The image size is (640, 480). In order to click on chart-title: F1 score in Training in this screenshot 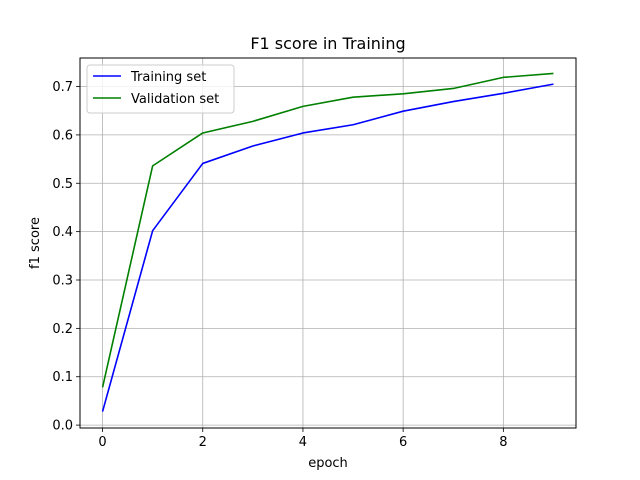, I will do `click(327, 43)`.